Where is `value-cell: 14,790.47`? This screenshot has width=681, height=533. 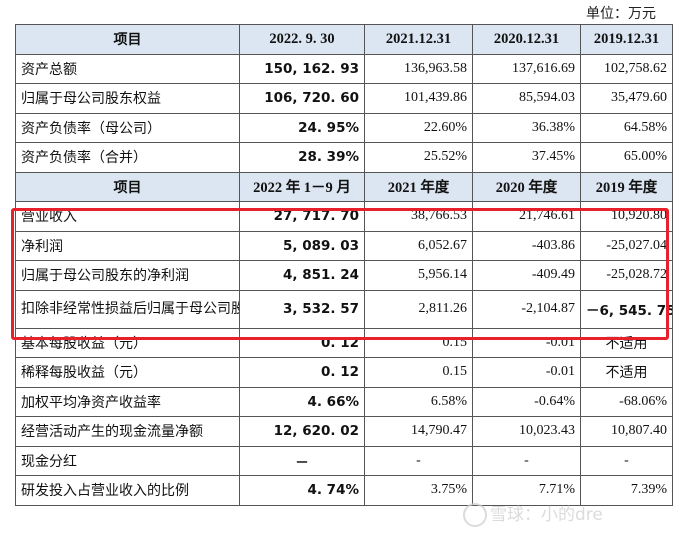
value-cell: 14,790.47 is located at coordinates (418, 431).